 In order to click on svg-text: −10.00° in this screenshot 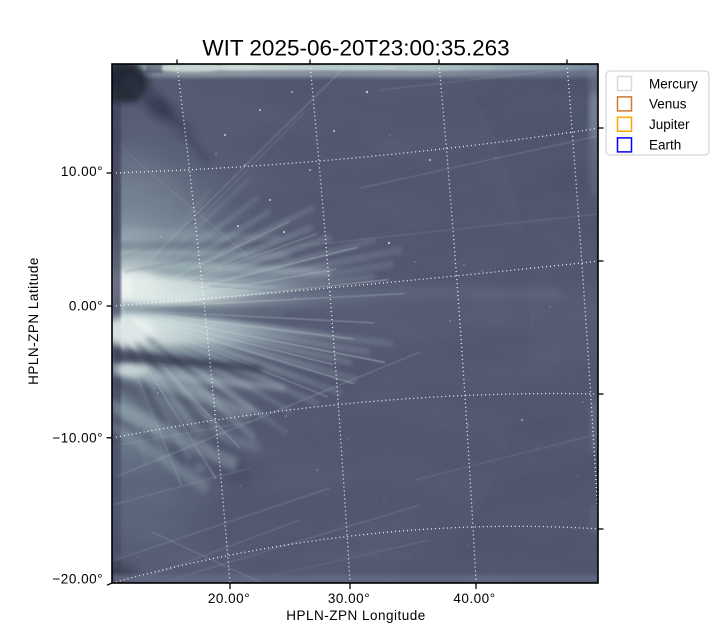, I will do `click(77, 437)`.